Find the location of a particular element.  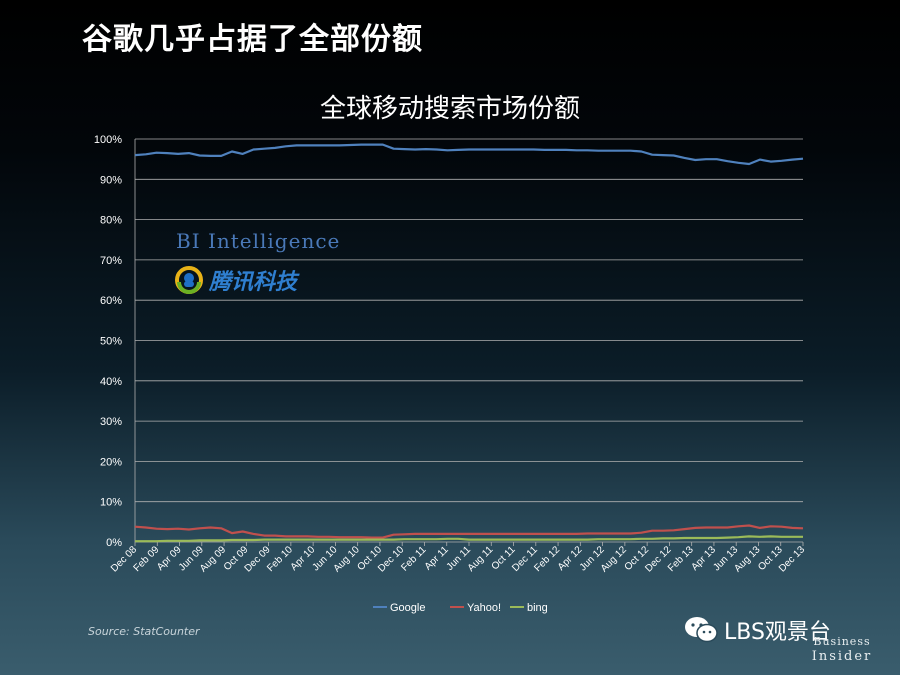

x-tick-label: Aug 12 is located at coordinates (614, 559).